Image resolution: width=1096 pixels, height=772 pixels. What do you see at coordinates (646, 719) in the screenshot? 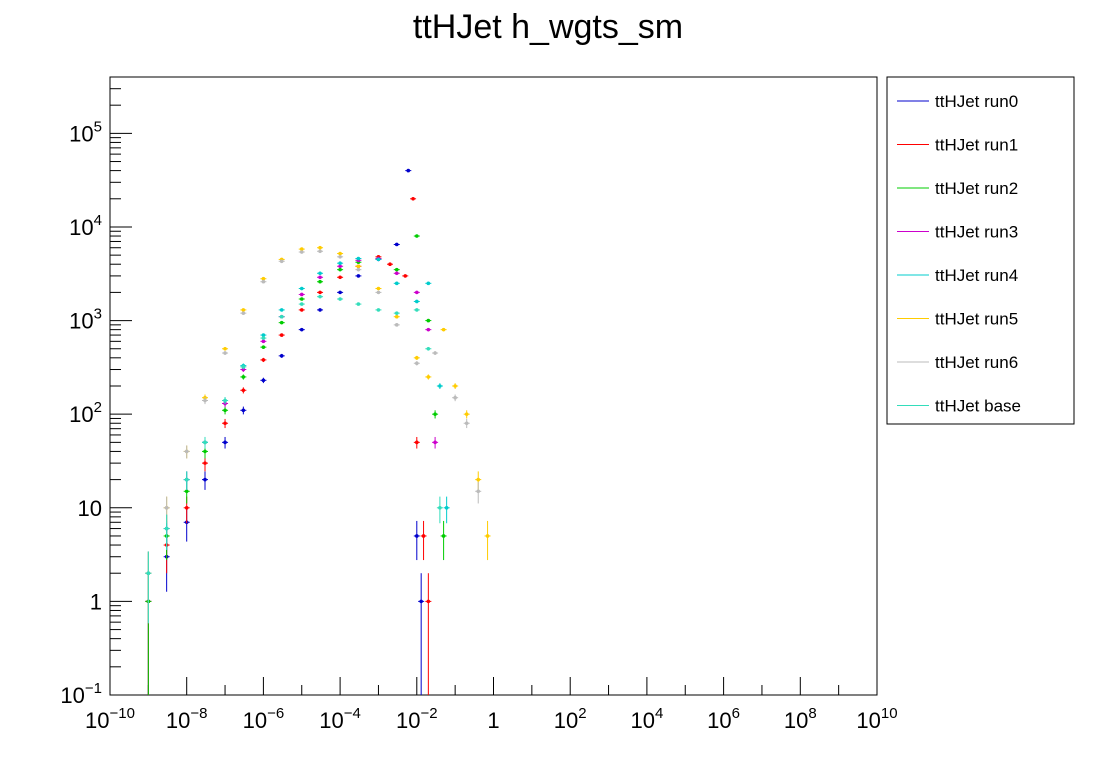
I see `x-tick-label: 10⁴` at bounding box center [646, 719].